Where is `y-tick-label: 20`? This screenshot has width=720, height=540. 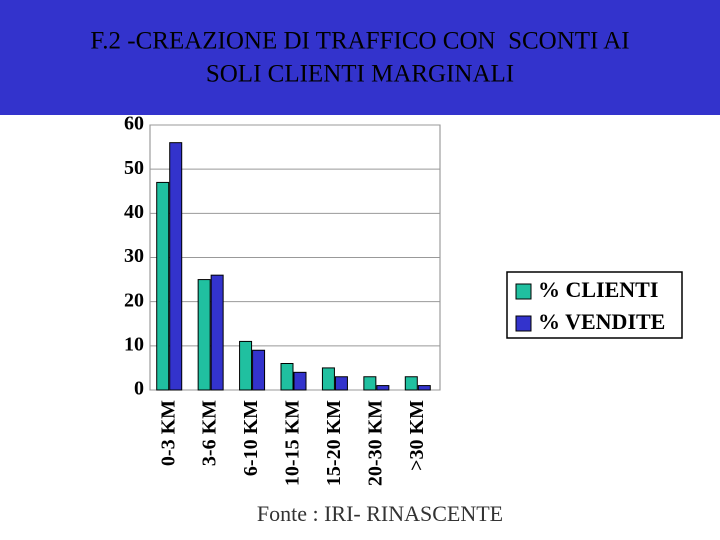
y-tick-label: 20 is located at coordinates (134, 300).